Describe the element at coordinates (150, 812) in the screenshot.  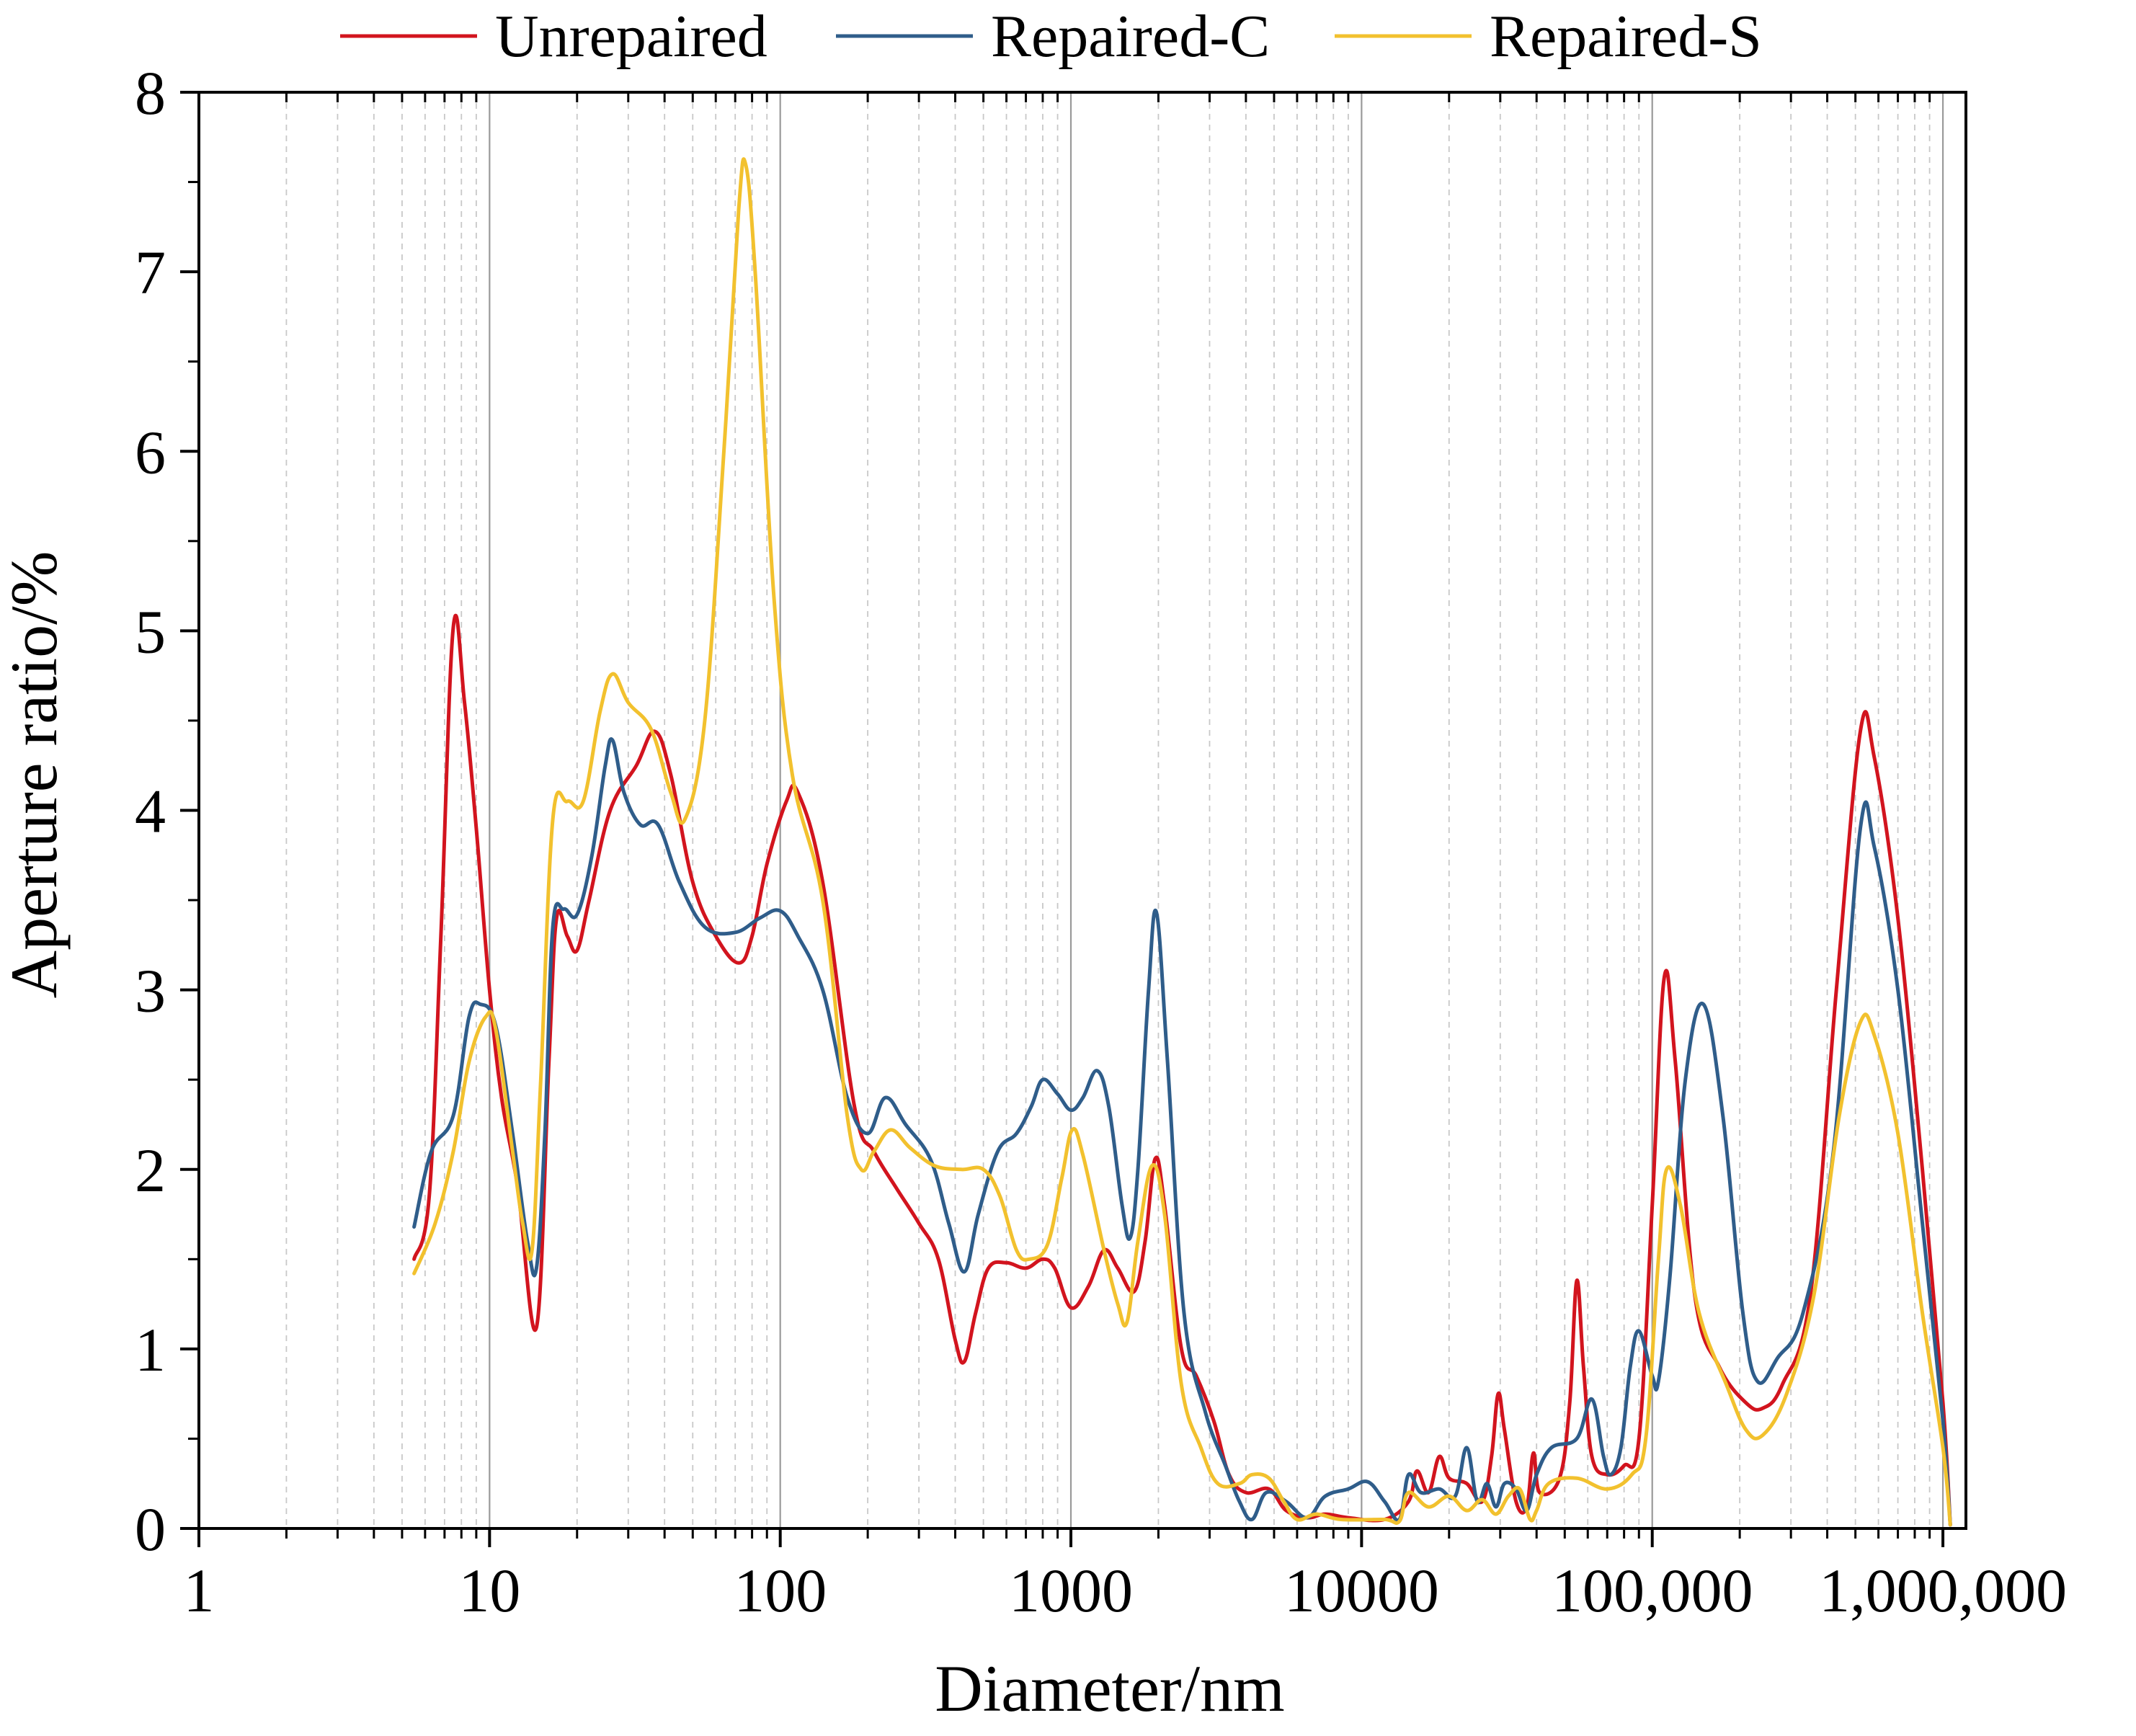
I see `y-tick-label: 4` at that location.